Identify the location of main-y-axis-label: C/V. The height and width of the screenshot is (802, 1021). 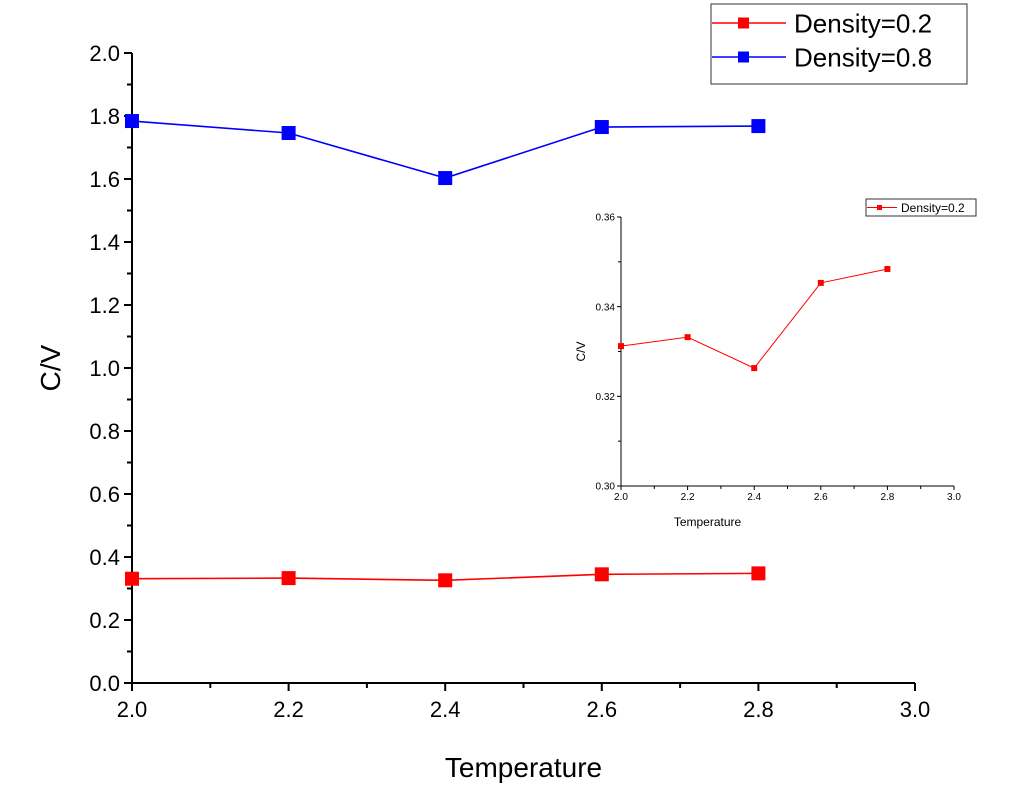
(50, 367).